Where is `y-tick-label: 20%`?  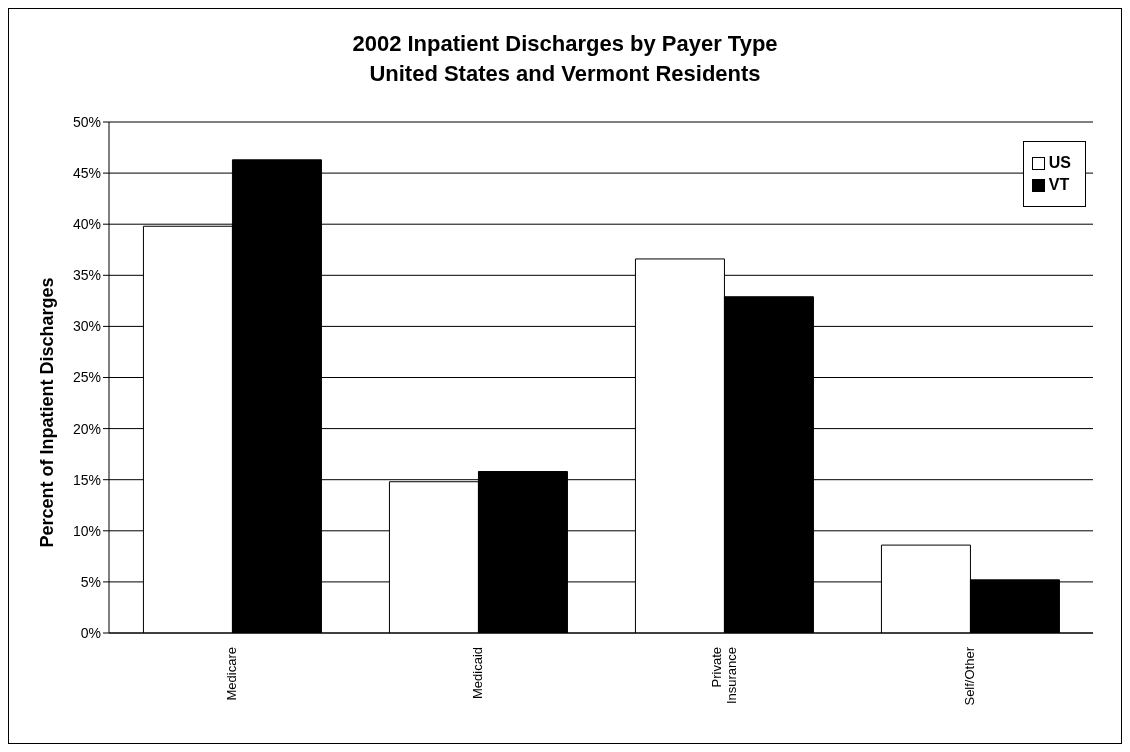 y-tick-label: 20% is located at coordinates (86, 428).